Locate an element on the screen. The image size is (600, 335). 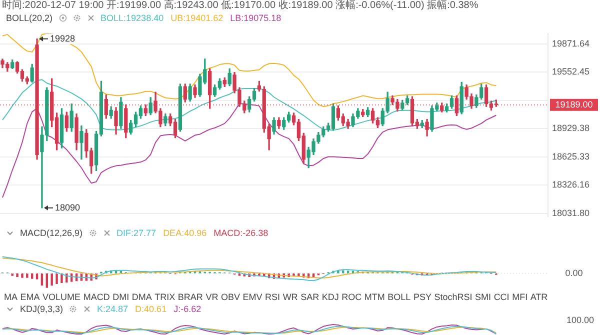
text: ATR is located at coordinates (539, 297).